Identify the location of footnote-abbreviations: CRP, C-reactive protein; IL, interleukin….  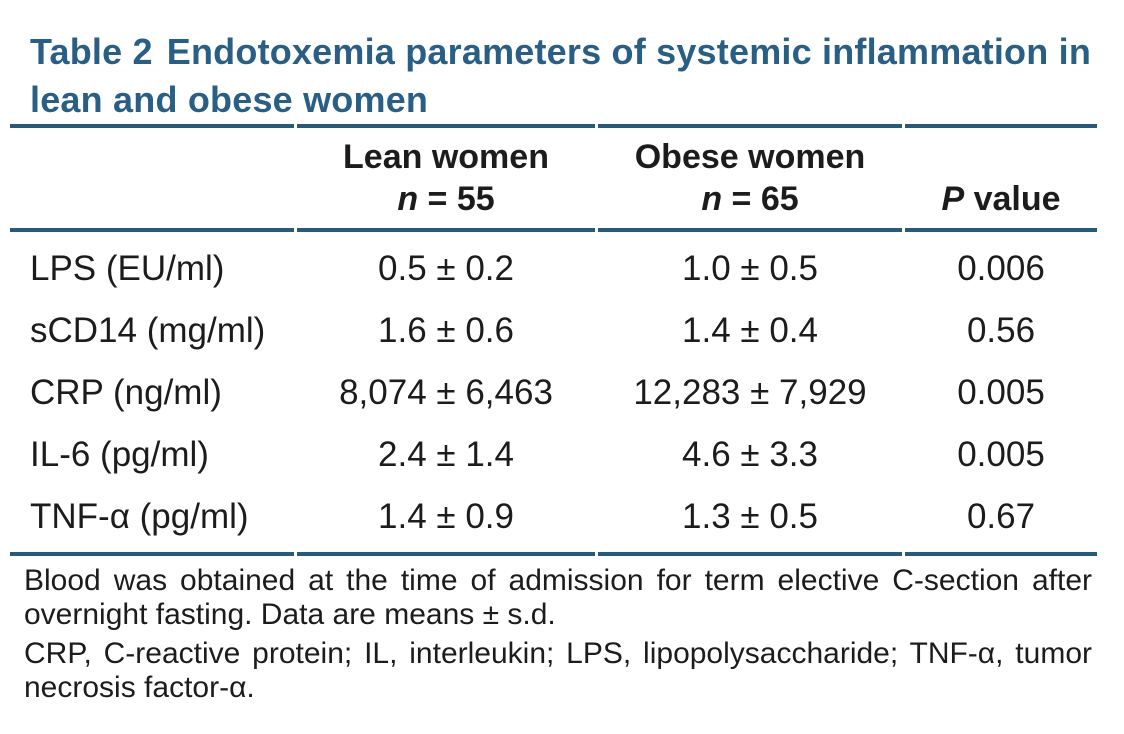
(558, 670).